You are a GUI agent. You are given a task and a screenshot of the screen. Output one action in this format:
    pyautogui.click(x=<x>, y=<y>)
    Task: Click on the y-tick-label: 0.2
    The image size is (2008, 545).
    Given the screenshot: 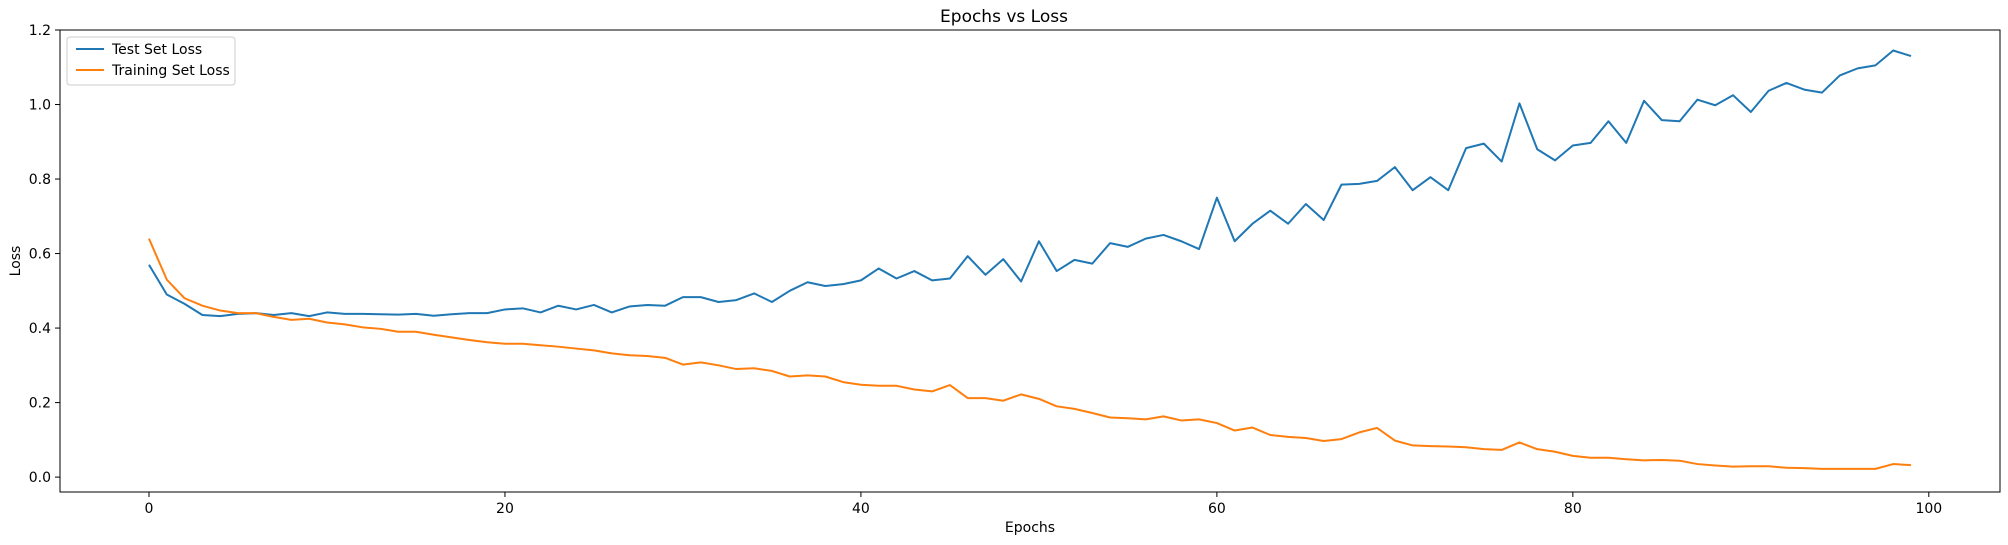 What is the action you would take?
    pyautogui.click(x=40, y=404)
    